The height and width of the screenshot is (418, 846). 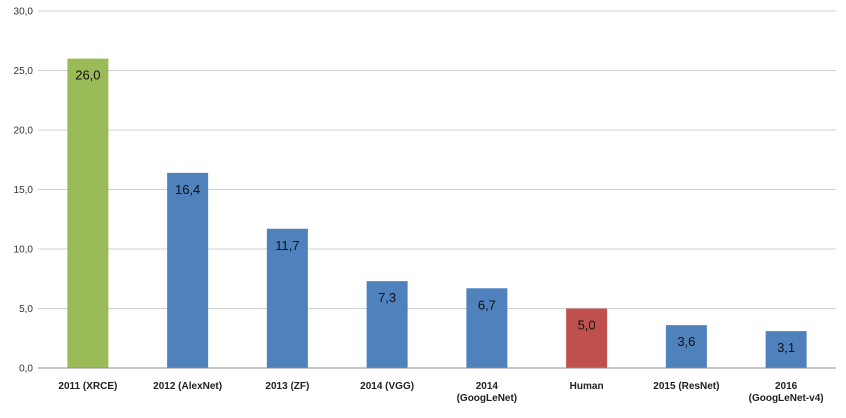 I want to click on y-axis-ticks: 0,0 5,0 10,0 15,0 20,0 25,0 30,0, so click(x=24, y=191).